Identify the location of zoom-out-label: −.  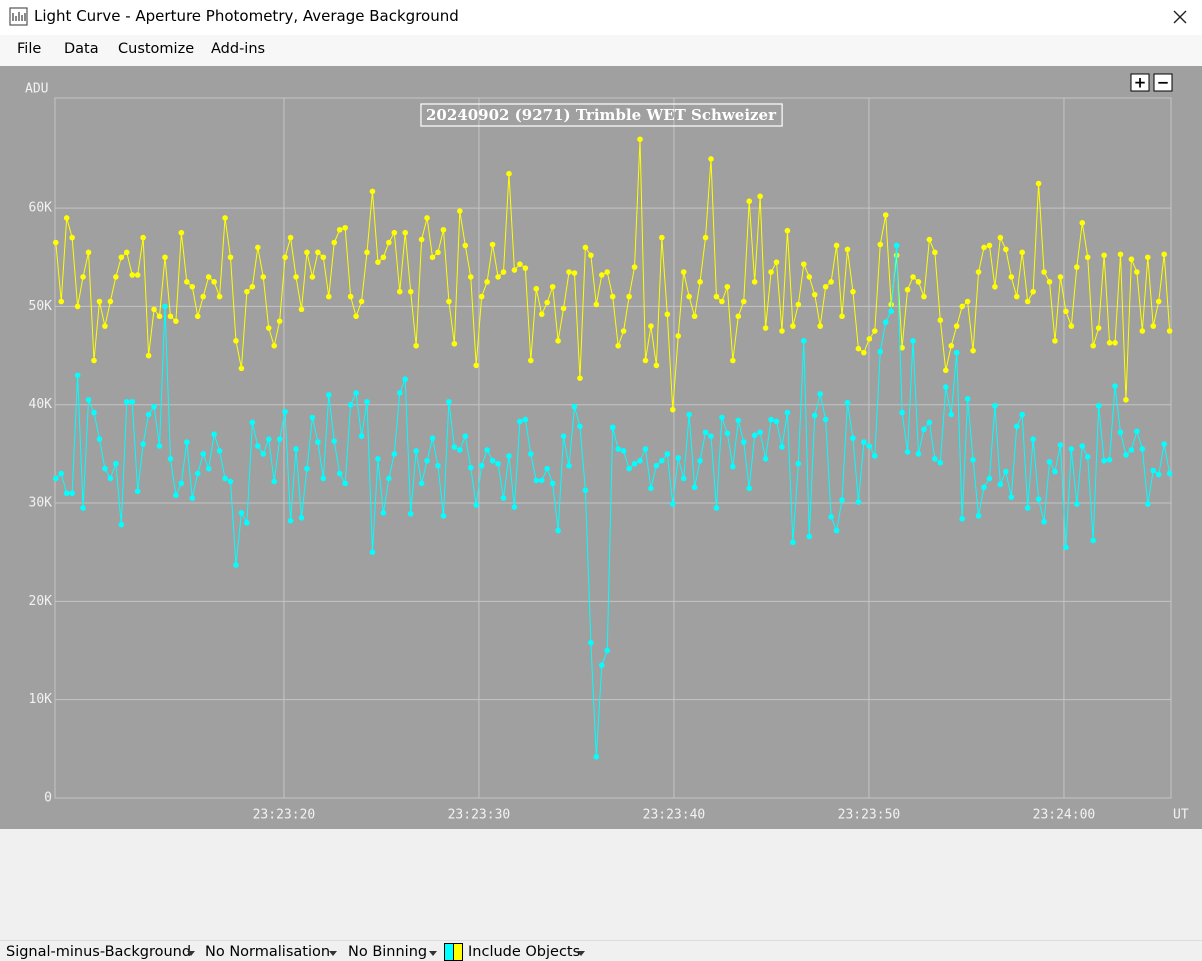
(1163, 83).